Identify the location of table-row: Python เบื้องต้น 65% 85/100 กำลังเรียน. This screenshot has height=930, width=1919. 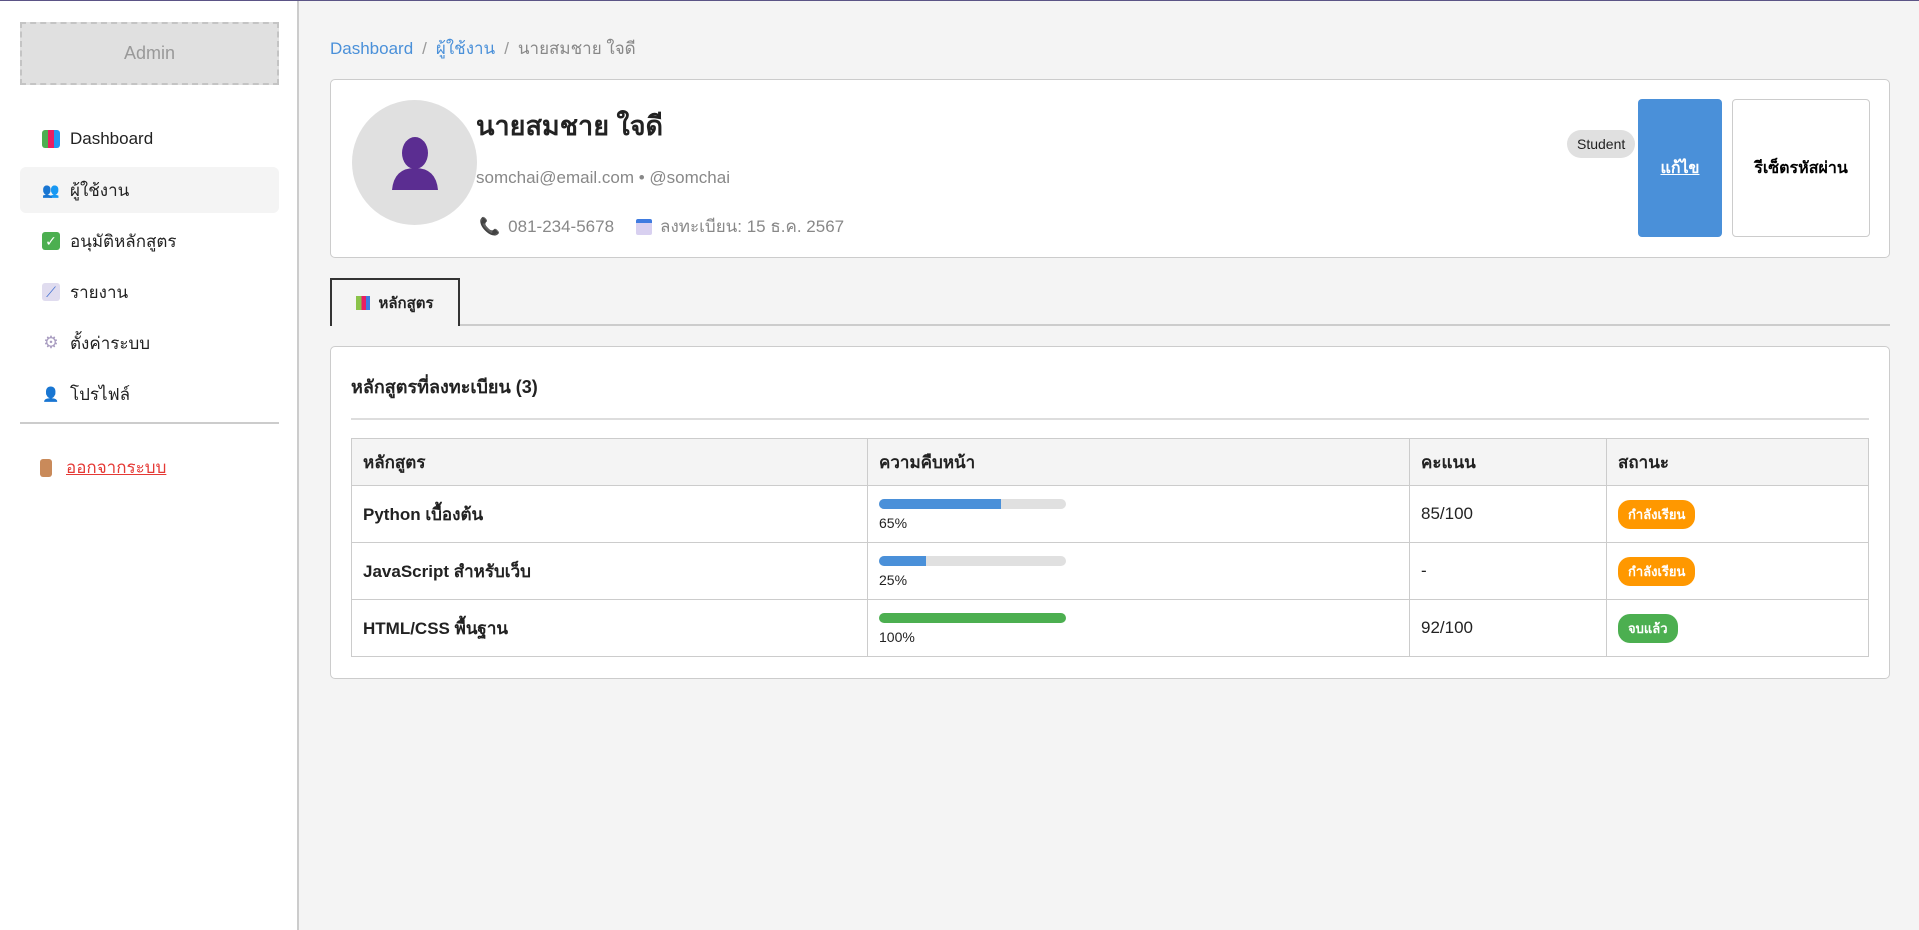
(1110, 514).